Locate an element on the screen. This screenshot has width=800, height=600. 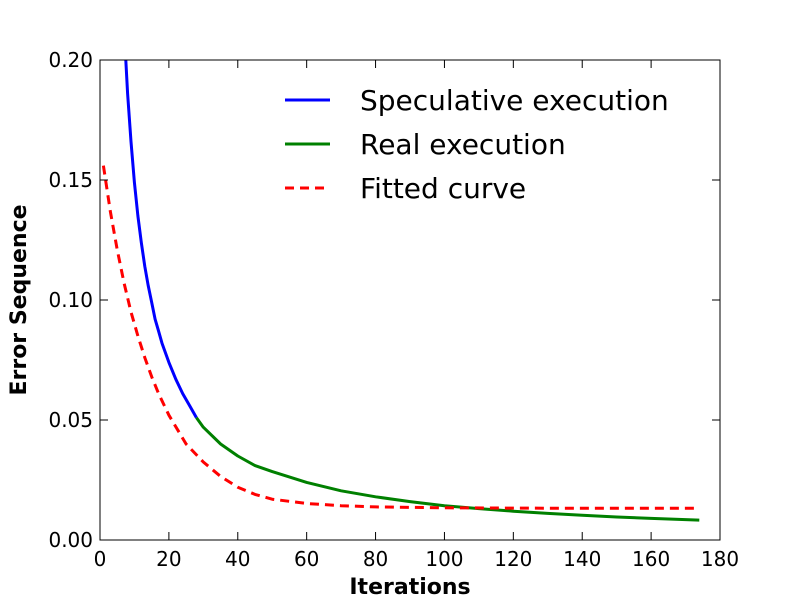
legend-label: Speculative execution is located at coordinates (514, 100).